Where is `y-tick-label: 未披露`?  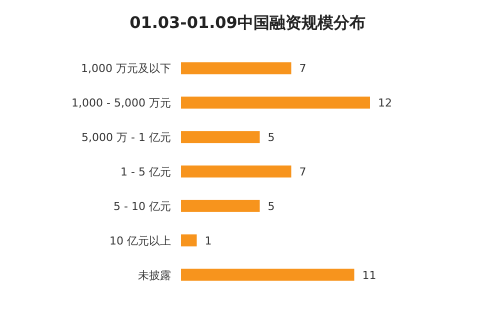 y-tick-label: 未披露 is located at coordinates (154, 275).